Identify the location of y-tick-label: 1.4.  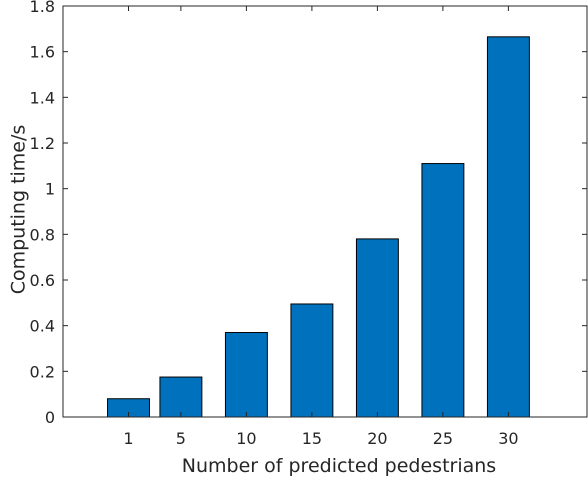
(42, 97).